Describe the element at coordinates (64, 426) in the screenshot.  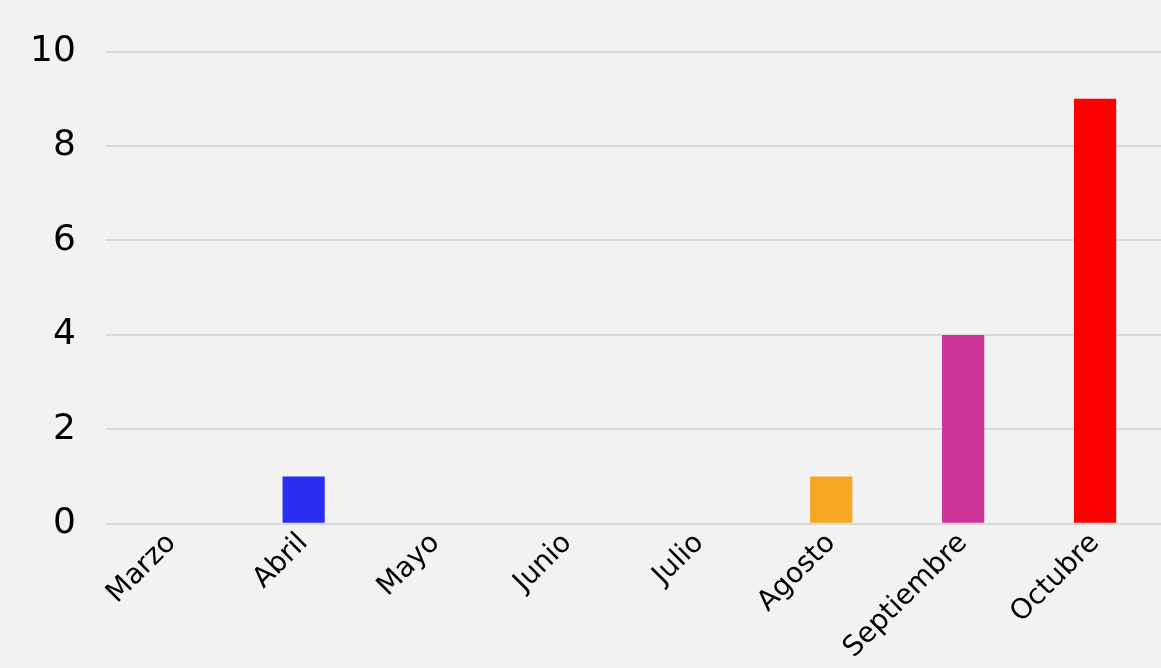
I see `y-tick-label: 2` at that location.